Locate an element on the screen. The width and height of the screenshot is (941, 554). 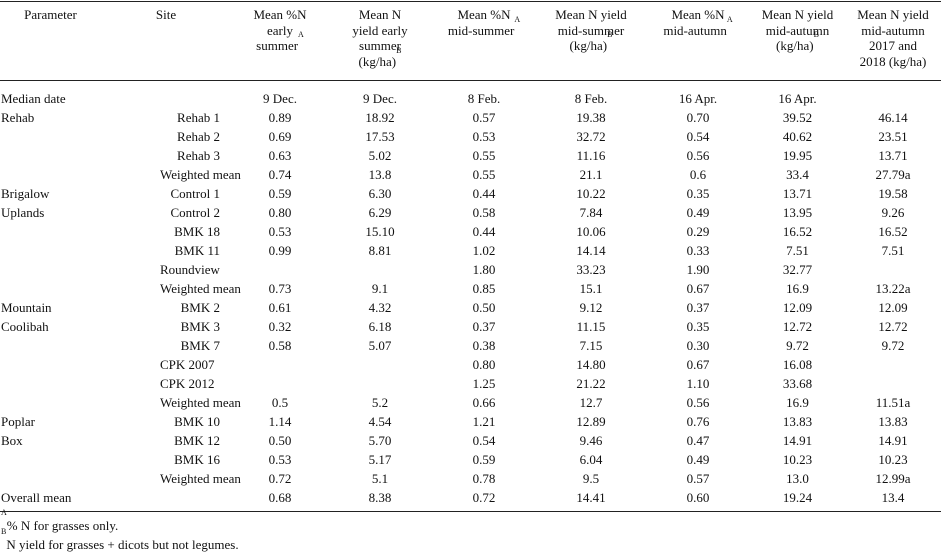
table-cell: 0.89 is located at coordinates (280, 117).